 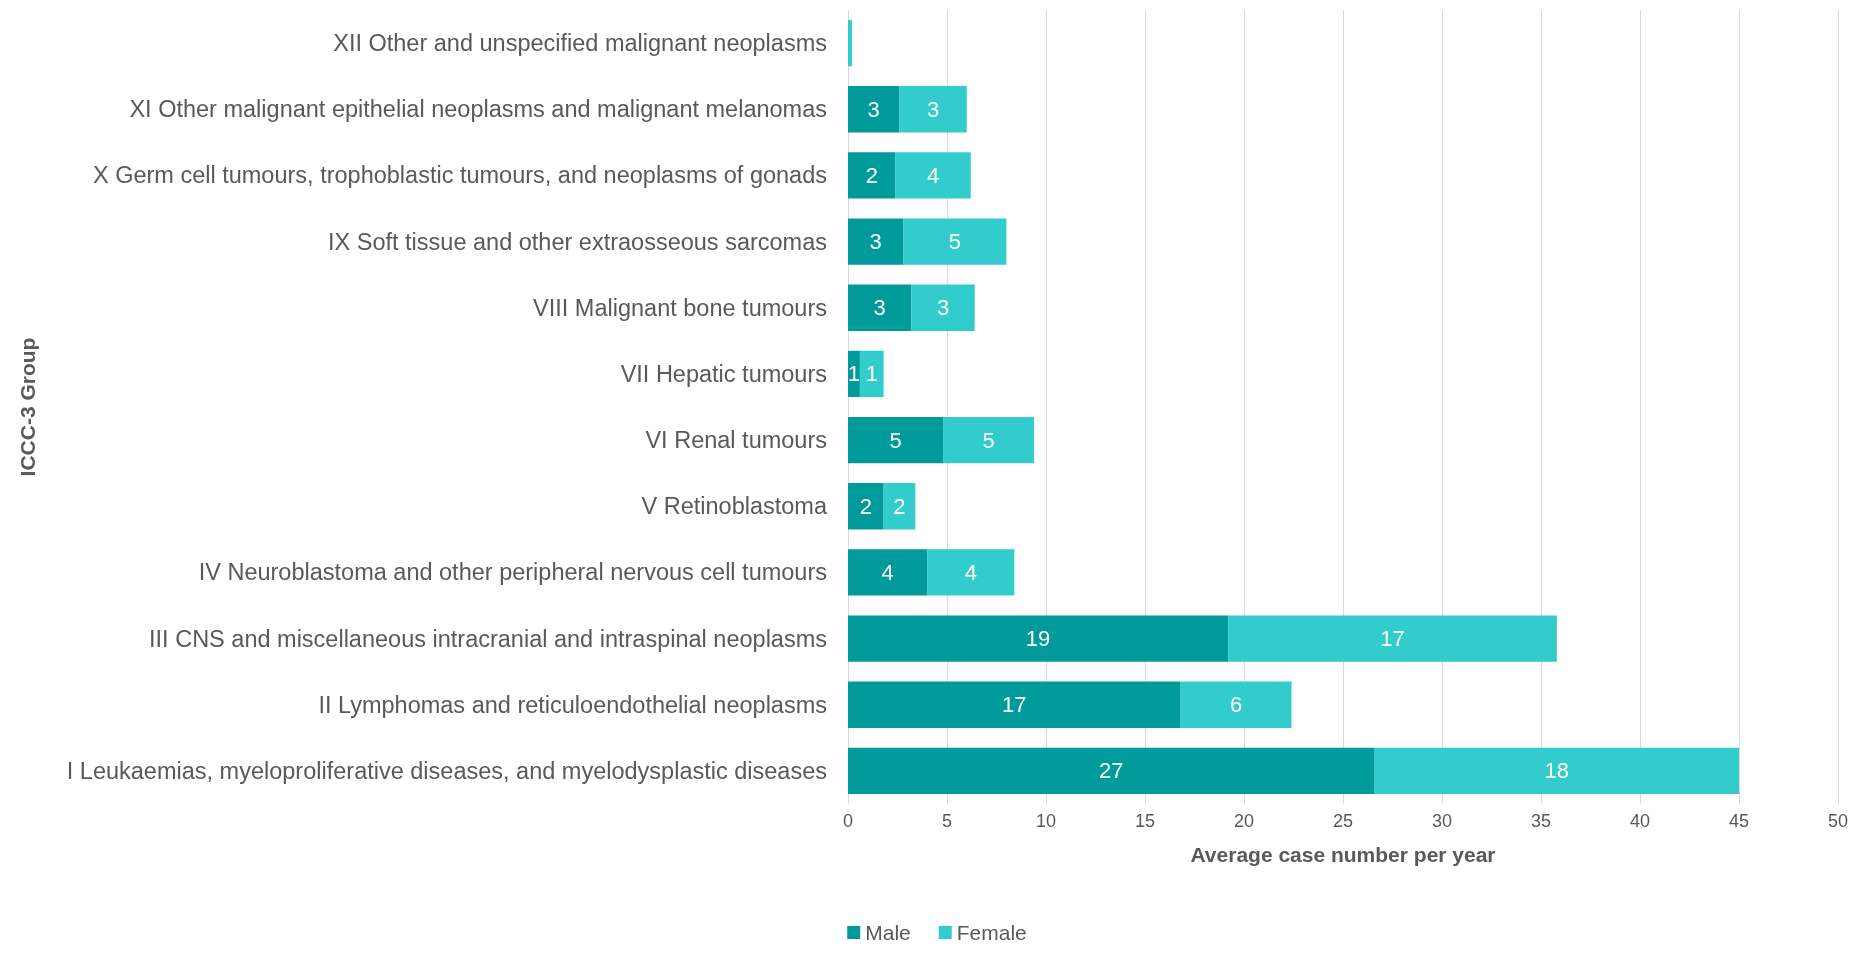 I want to click on x-tick-label: 20, so click(x=1244, y=821).